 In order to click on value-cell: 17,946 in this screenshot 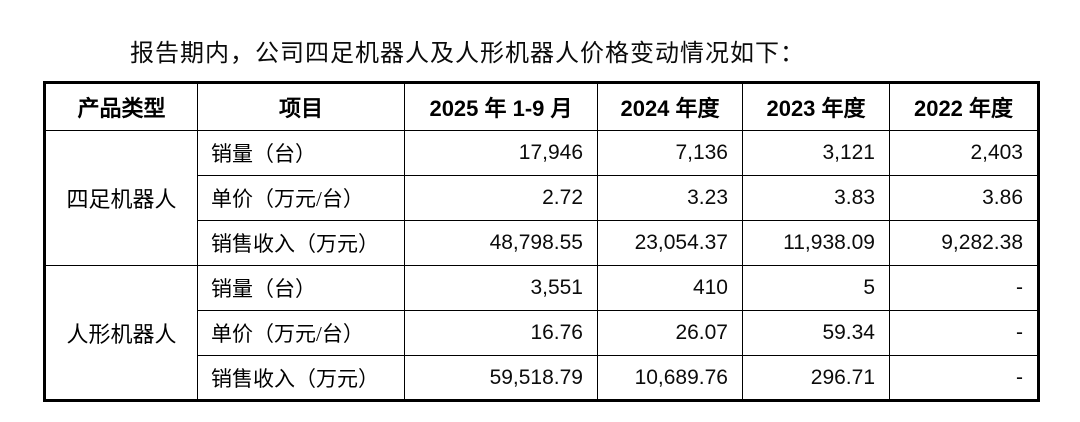, I will do `click(501, 153)`.